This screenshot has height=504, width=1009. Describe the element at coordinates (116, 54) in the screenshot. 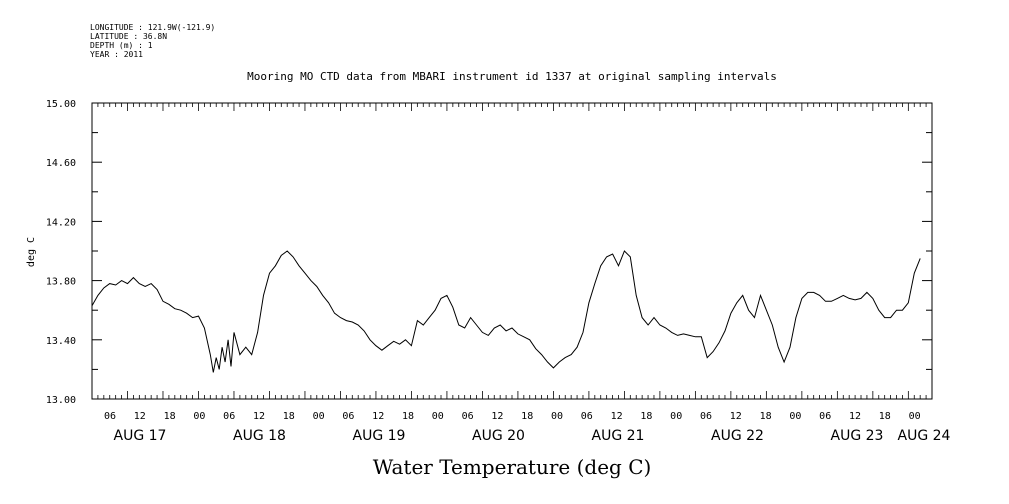

I see `header-year: YEAR : 2011` at that location.